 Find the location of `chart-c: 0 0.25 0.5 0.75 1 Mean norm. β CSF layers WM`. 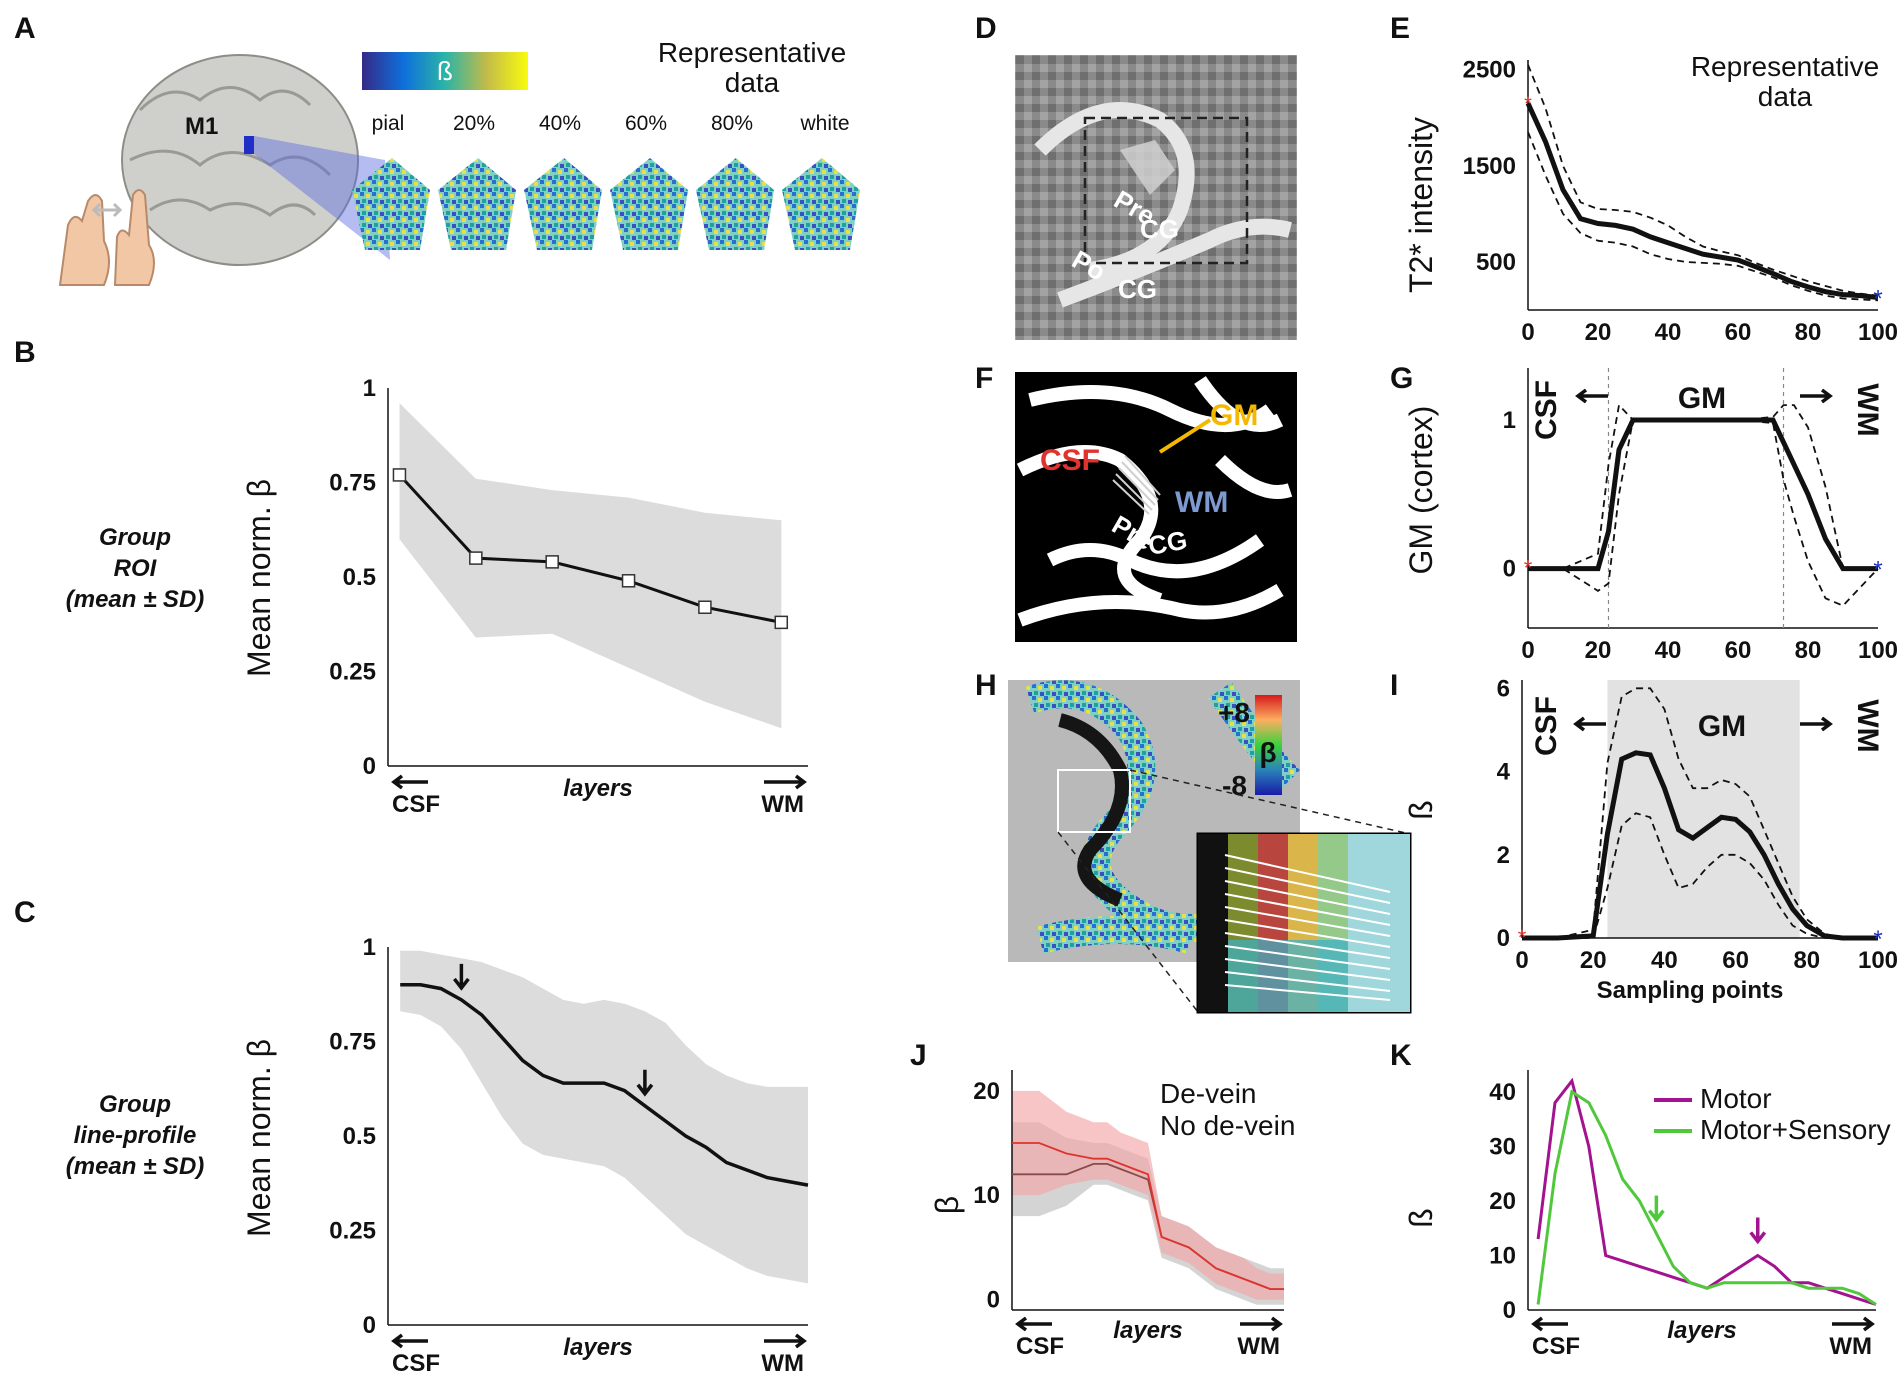

chart-c: 0 0.25 0.5 0.75 1 Mean norm. β CSF layers WM is located at coordinates (525, 1155).